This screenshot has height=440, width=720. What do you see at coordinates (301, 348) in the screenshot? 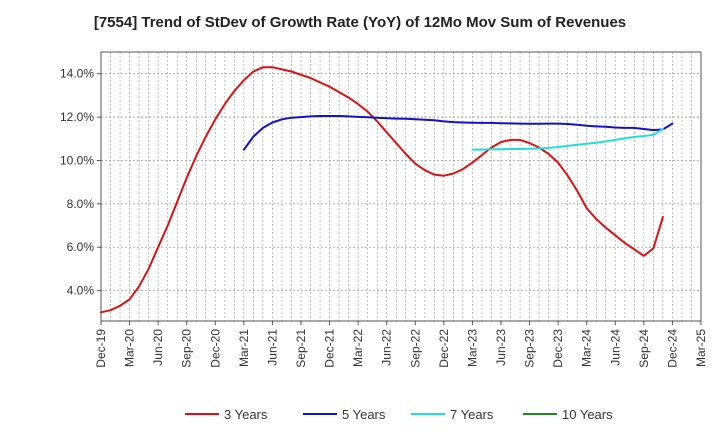
I see `x-tick-label: Sep-21` at bounding box center [301, 348].